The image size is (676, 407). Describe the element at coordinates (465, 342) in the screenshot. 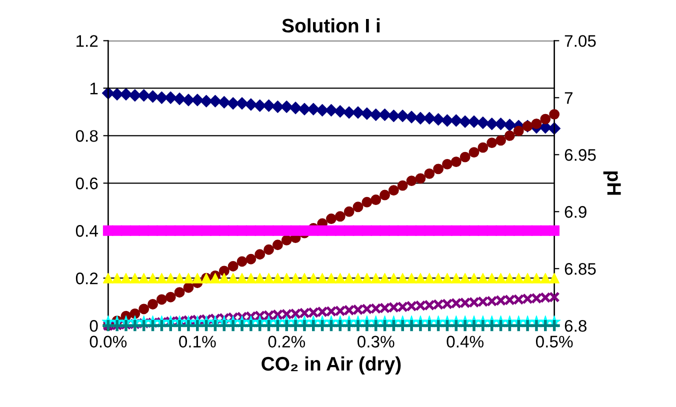

I see `x-tick-label: 0.4%` at that location.